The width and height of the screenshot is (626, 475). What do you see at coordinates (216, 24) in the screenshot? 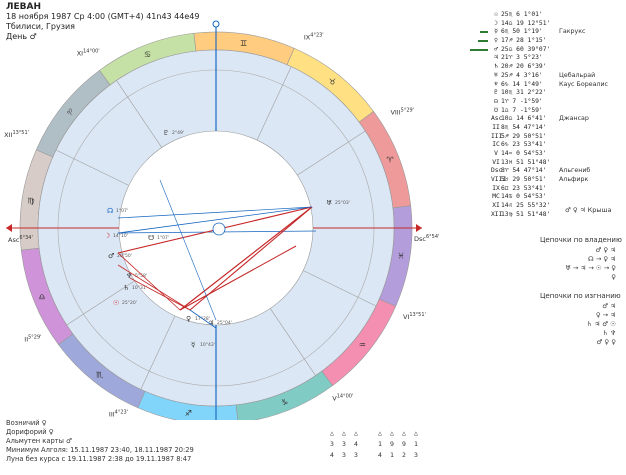
I see `mc-marker` at bounding box center [216, 24].